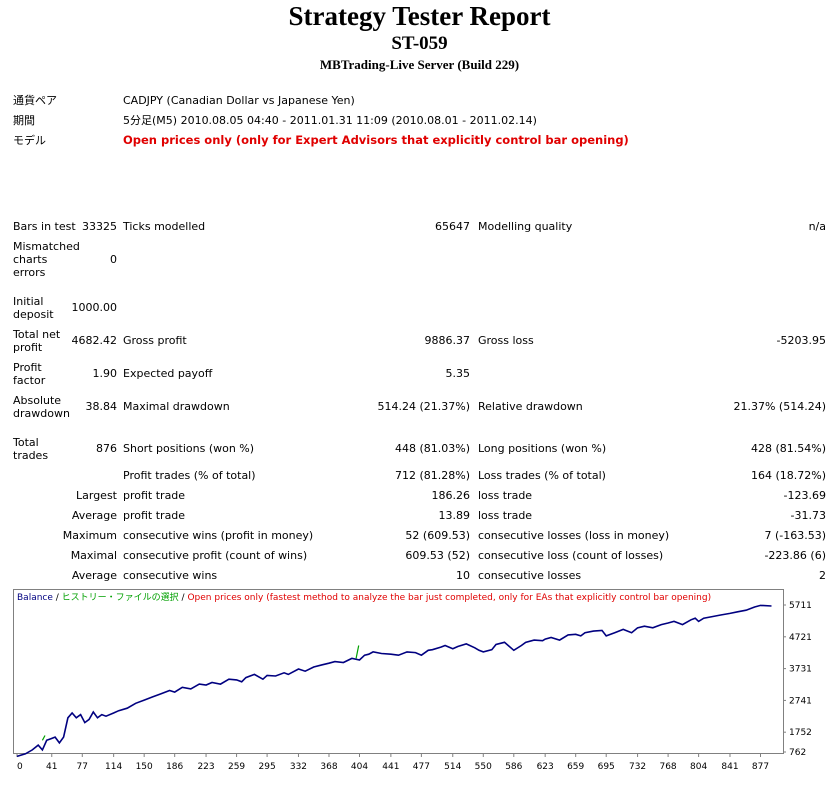 The image size is (839, 786). Describe the element at coordinates (37, 400) in the screenshot. I see `absolute-drawdown-label-1: Absolute` at that location.